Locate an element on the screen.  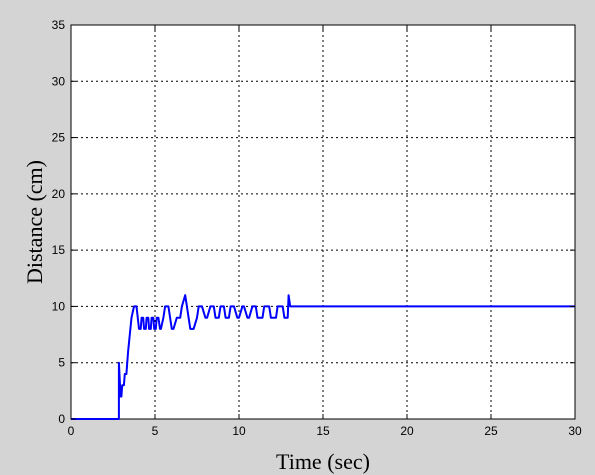
x-tick-label: 25 is located at coordinates (491, 431).